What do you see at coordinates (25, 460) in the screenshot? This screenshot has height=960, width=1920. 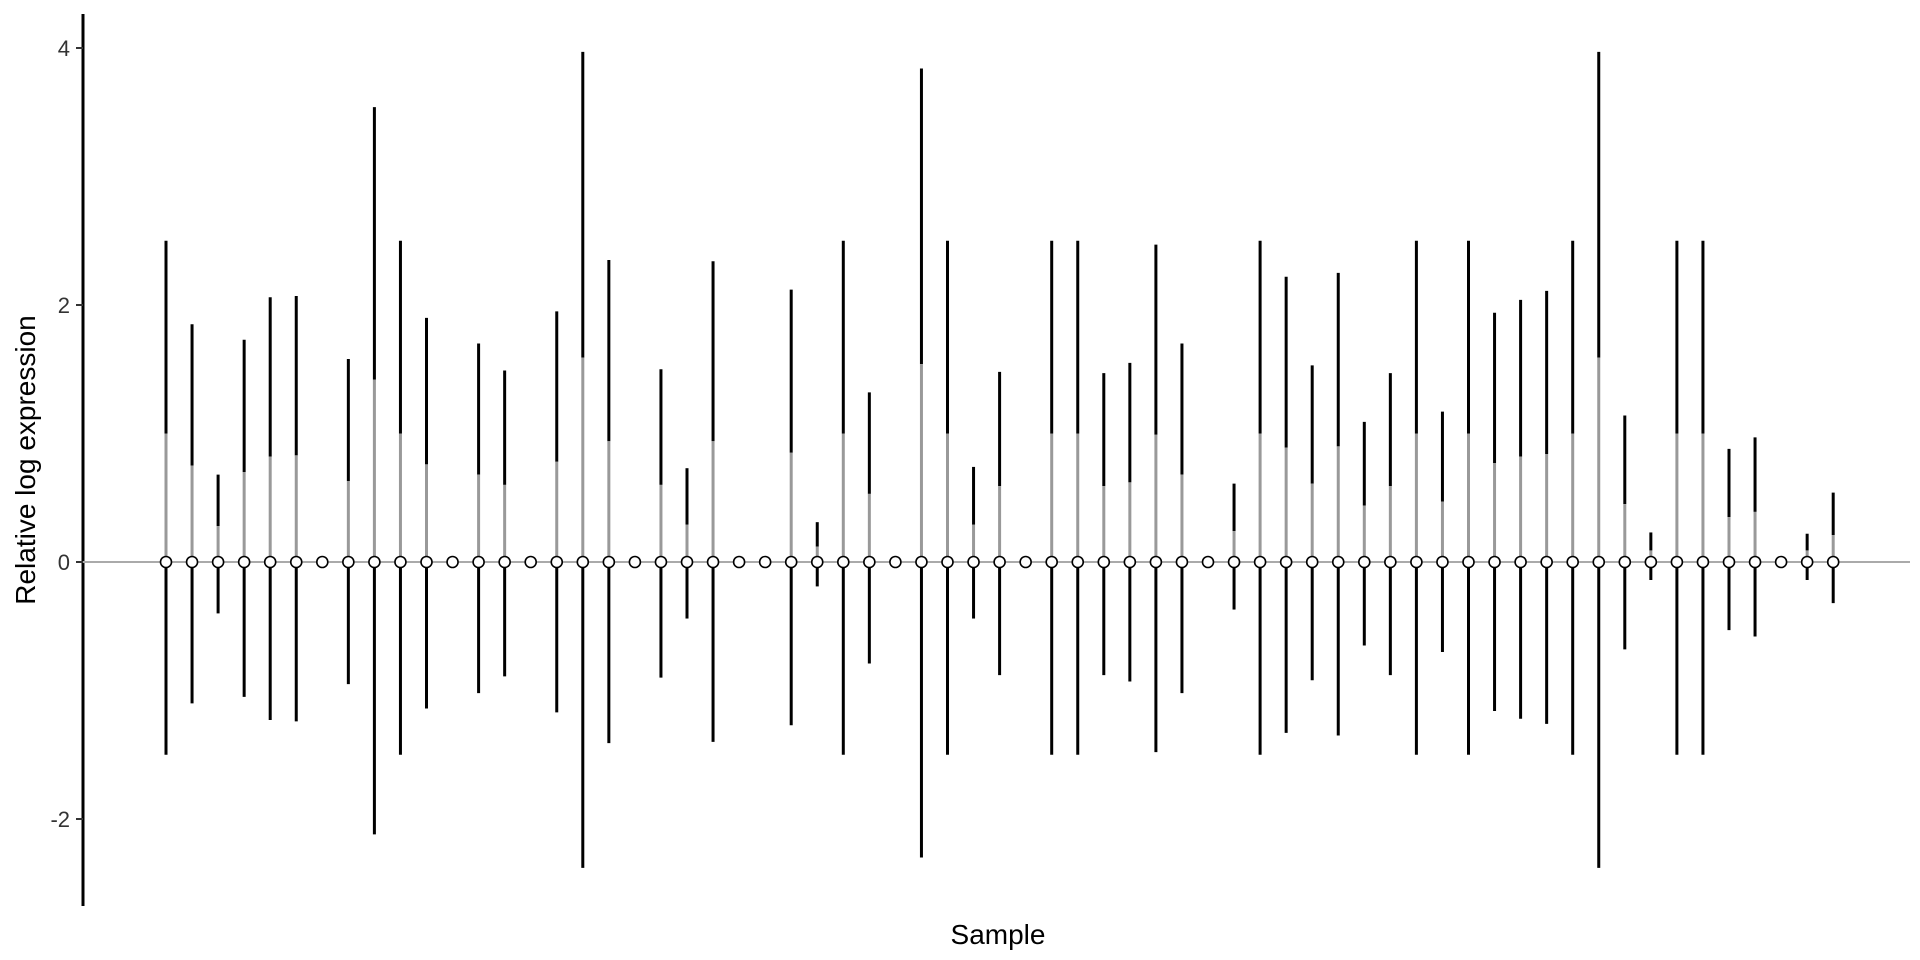 I see `y-axis-title: Relative log expression` at bounding box center [25, 460].